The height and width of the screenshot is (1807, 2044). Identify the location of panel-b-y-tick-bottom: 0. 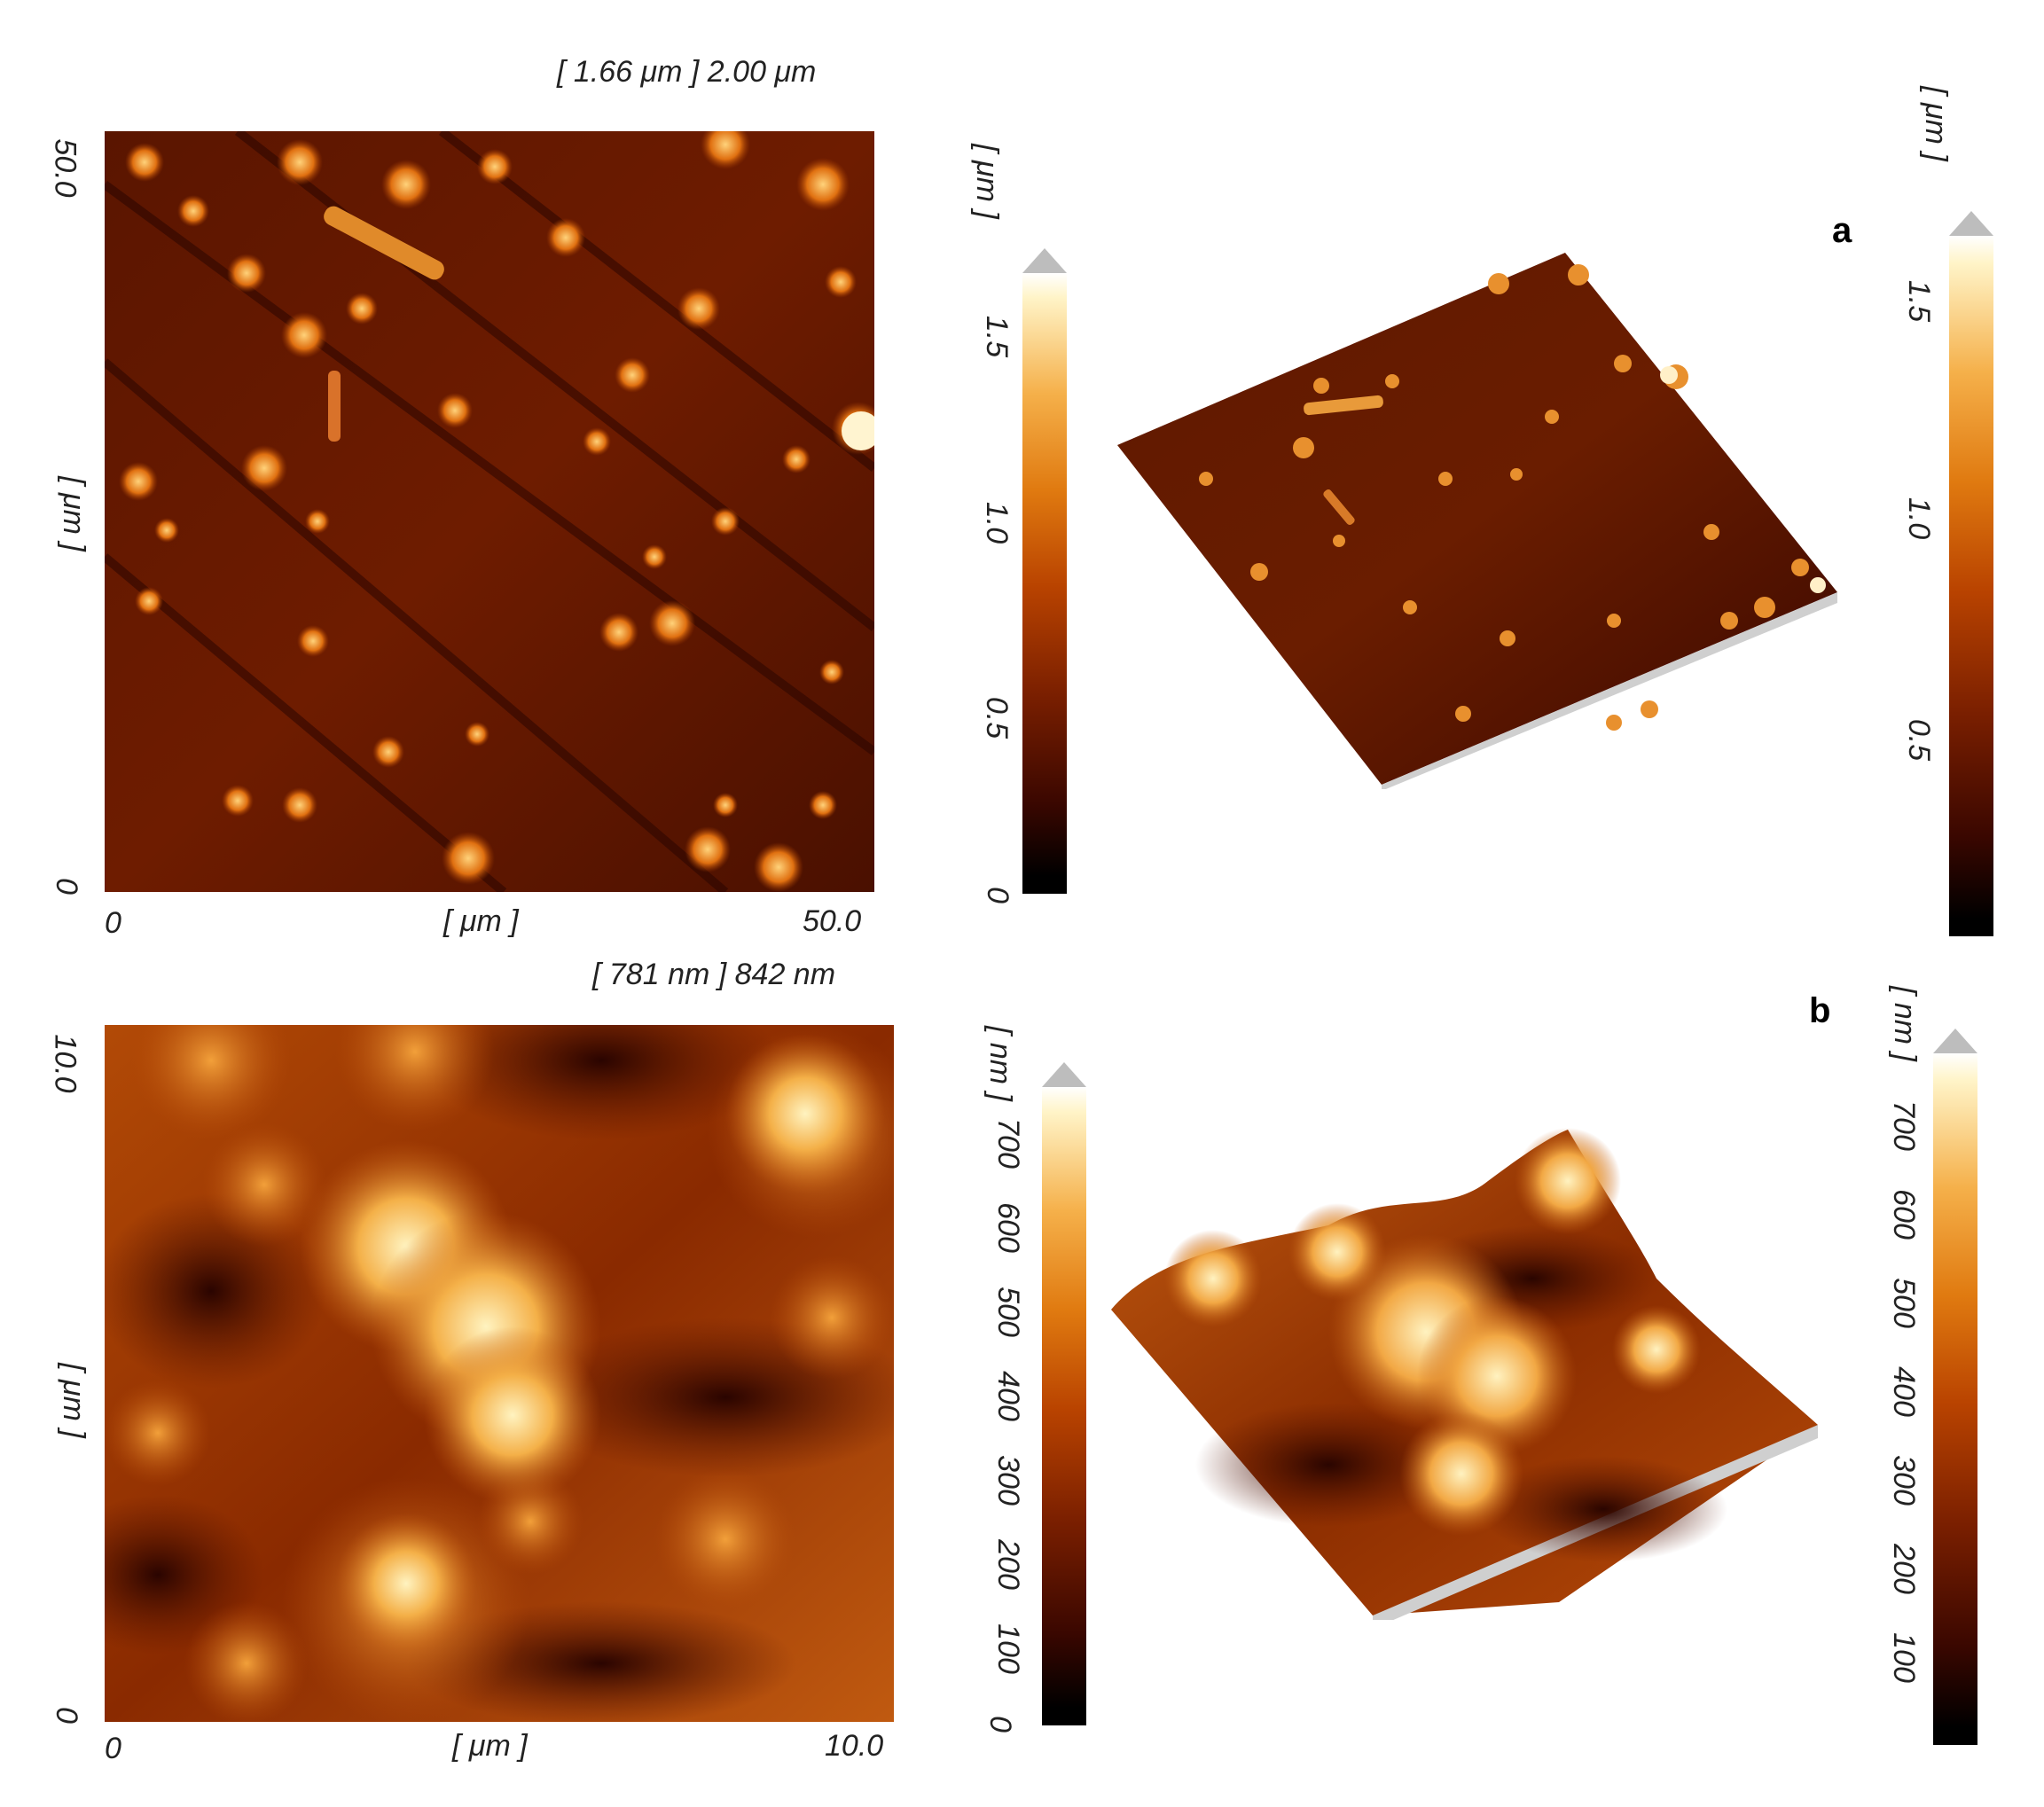
(66, 1715).